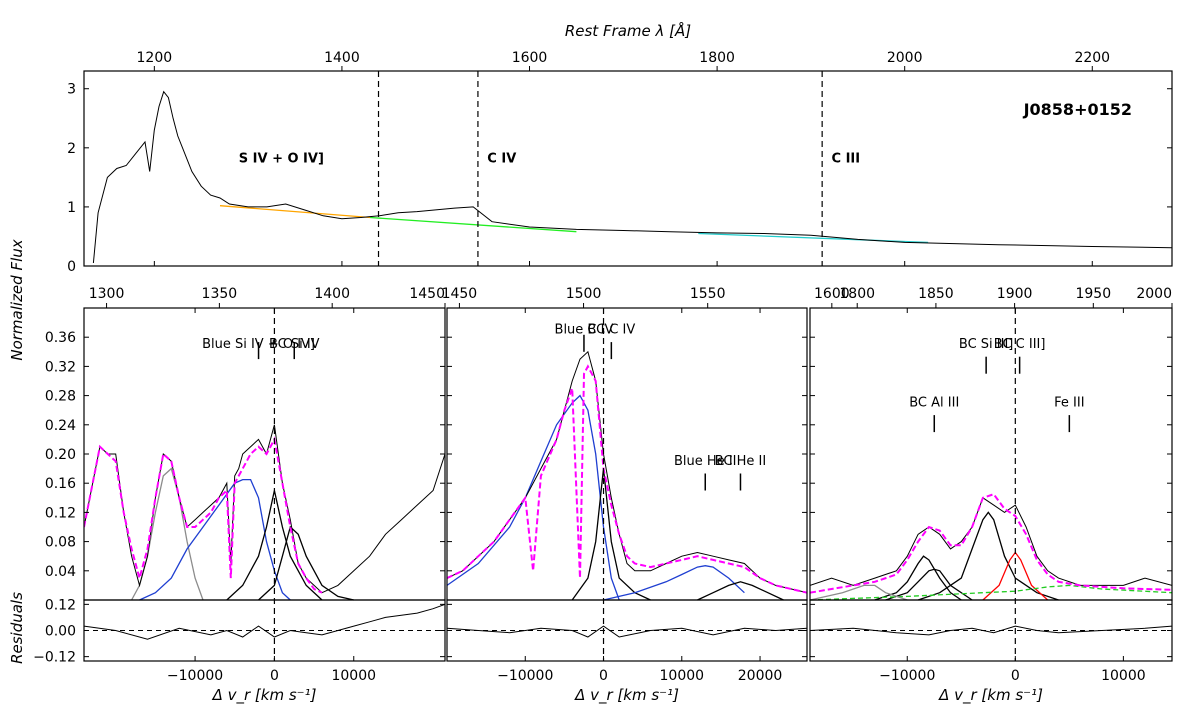 This screenshot has width=1196, height=718. I want to click on wavelength-tick-label: 1900, so click(1015, 294).